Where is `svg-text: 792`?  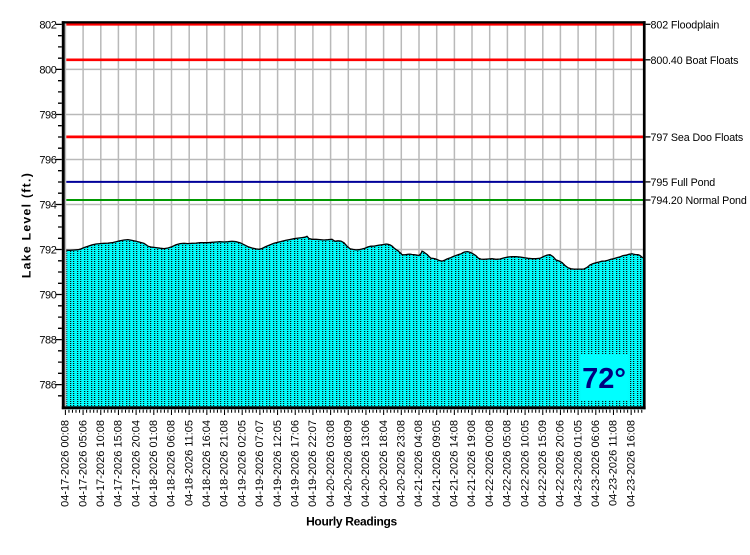 svg-text: 792 is located at coordinates (47, 251).